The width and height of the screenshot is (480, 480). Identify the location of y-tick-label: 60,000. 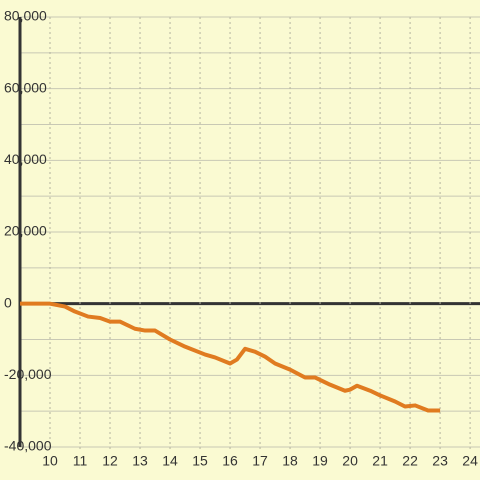
(25, 87).